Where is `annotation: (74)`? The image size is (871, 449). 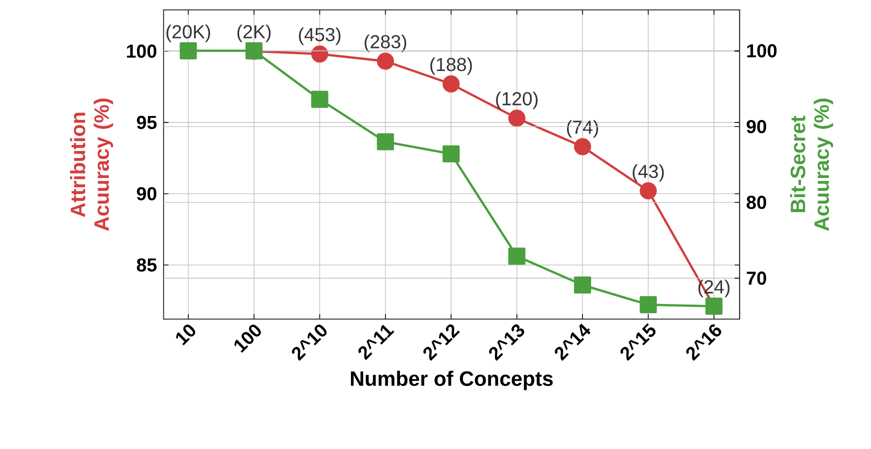 annotation: (74) is located at coordinates (582, 129).